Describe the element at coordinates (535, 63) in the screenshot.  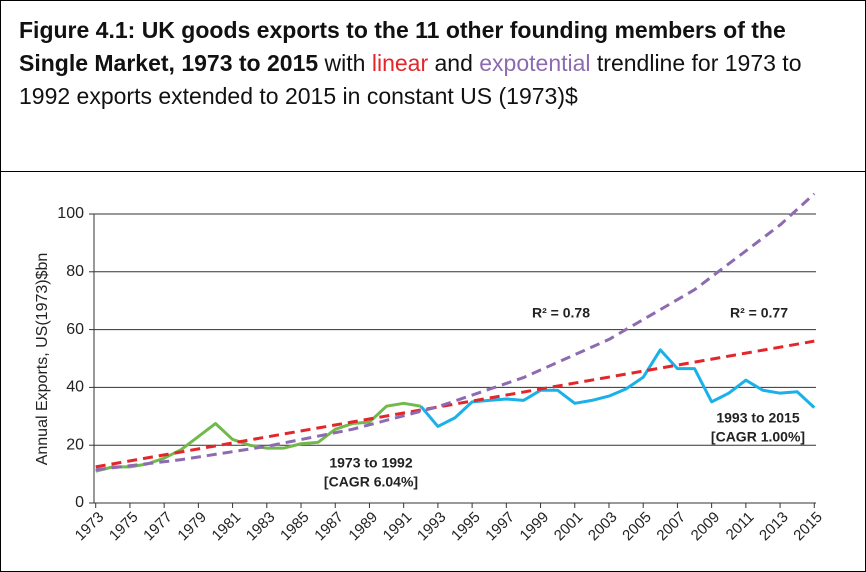
I see `subtitle-exponential: expotential` at that location.